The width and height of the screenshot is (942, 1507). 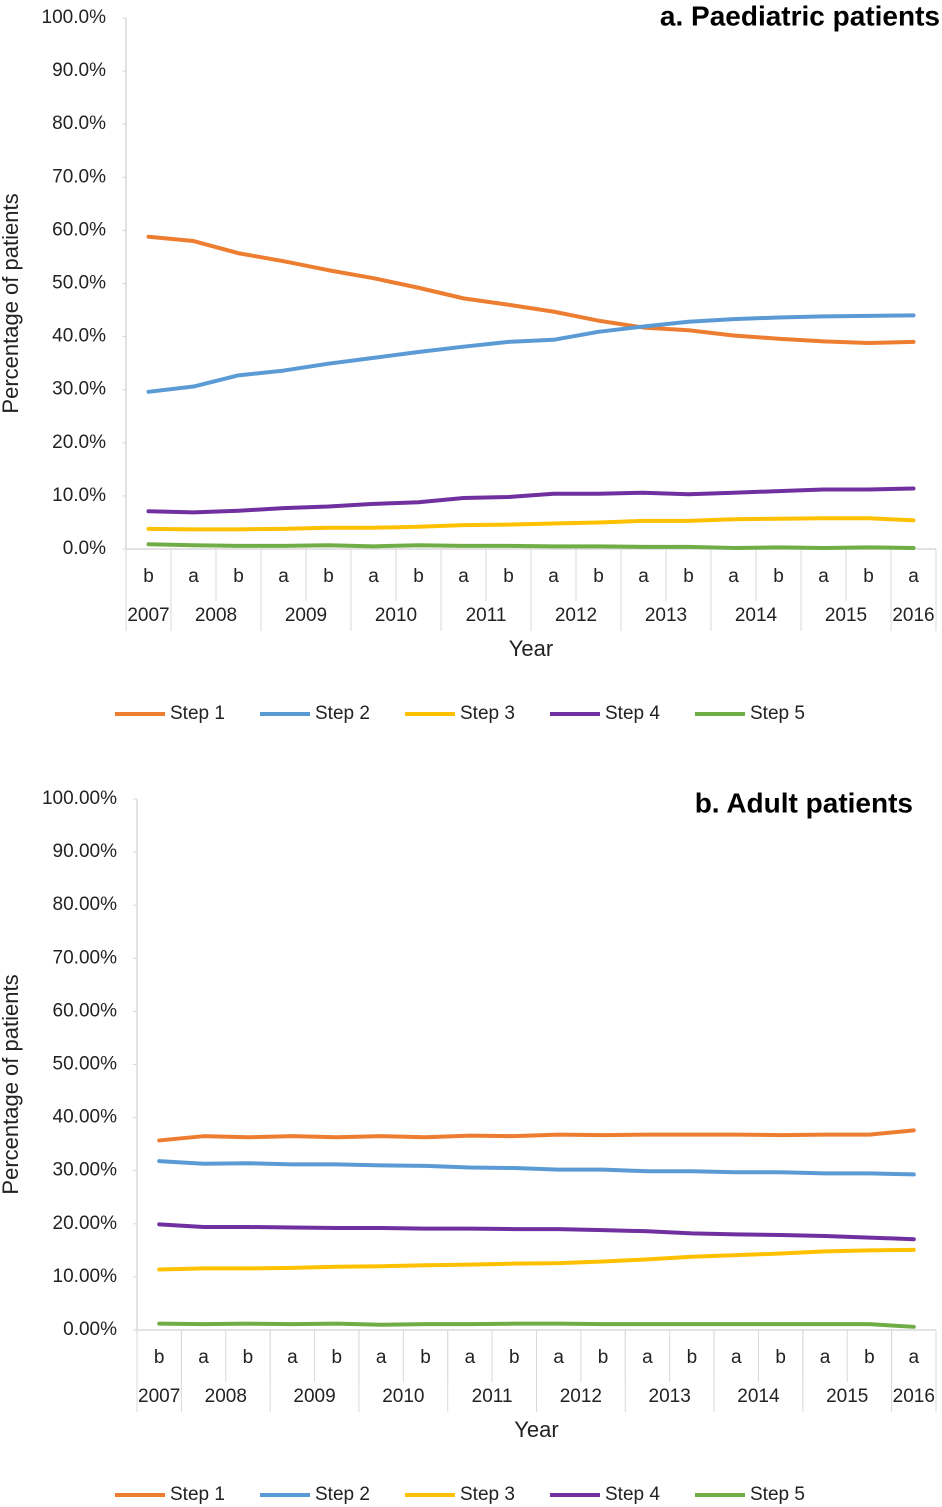 What do you see at coordinates (85, 1276) in the screenshot?
I see `y-tick-label: 10.00%` at bounding box center [85, 1276].